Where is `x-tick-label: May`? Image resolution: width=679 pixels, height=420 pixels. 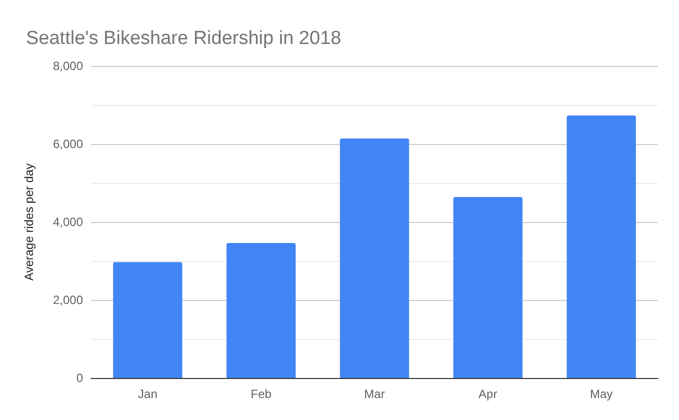
x-tick-label: May is located at coordinates (601, 394).